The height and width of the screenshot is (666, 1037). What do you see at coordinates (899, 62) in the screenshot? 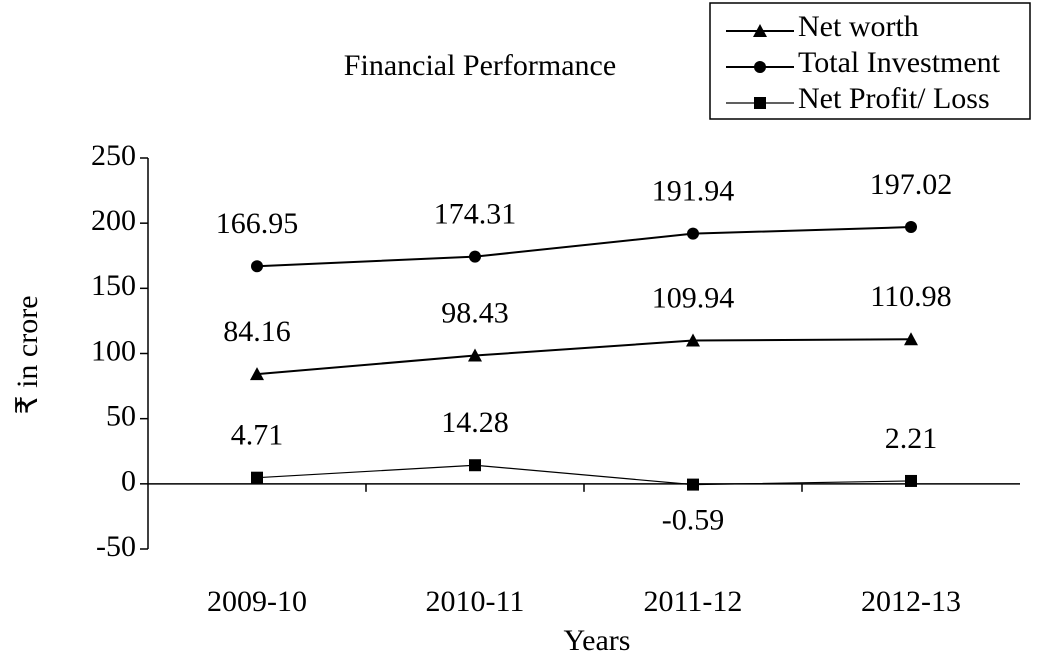
I see `legend-label: Total Investment` at bounding box center [899, 62].